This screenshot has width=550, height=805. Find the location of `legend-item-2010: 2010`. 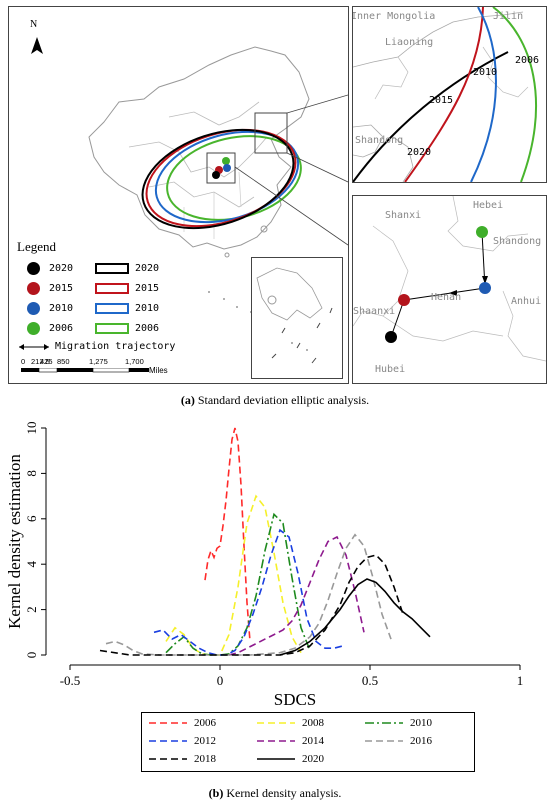

legend-item-2010: 2010 is located at coordinates (398, 723).